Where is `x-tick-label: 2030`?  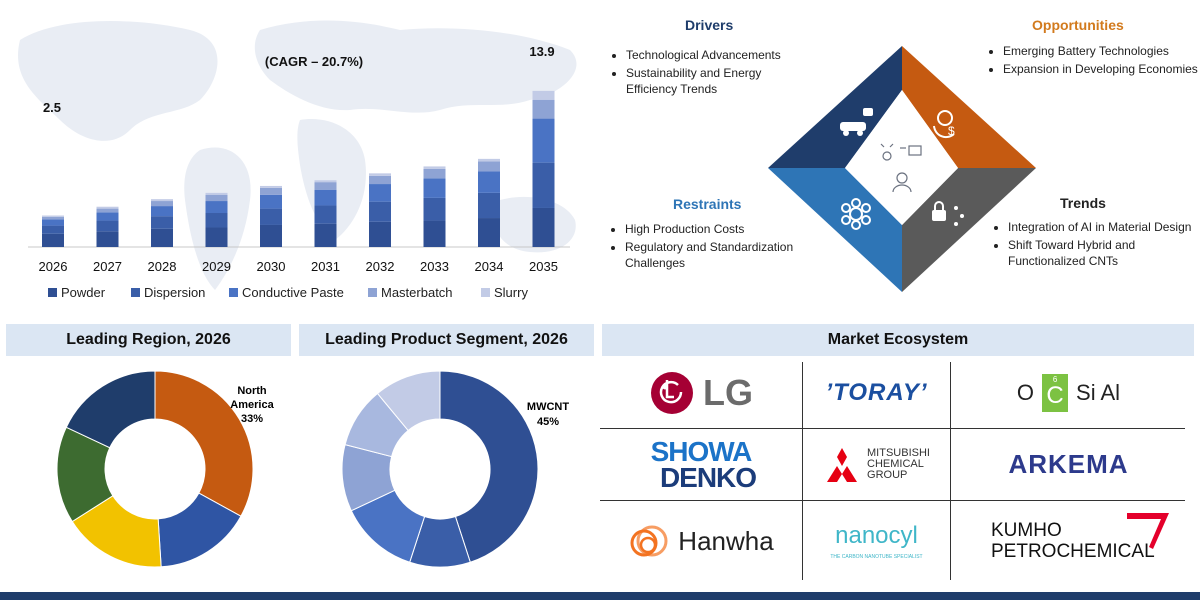
x-tick-label: 2030 is located at coordinates (271, 266).